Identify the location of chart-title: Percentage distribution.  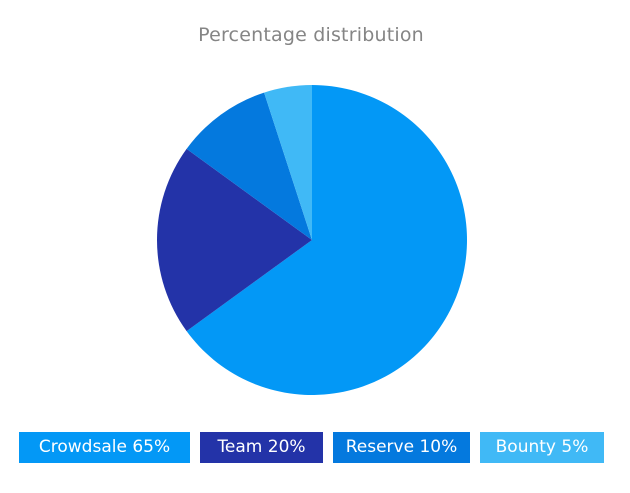
(311, 35).